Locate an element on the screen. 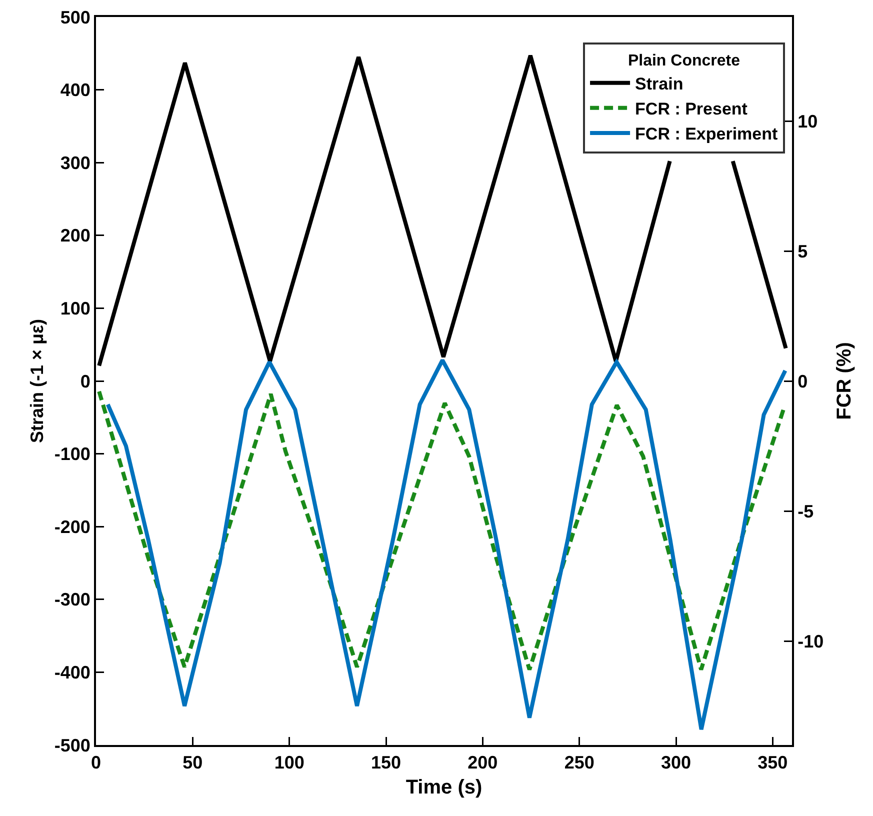  y-tick-label: -400 is located at coordinates (72, 672).